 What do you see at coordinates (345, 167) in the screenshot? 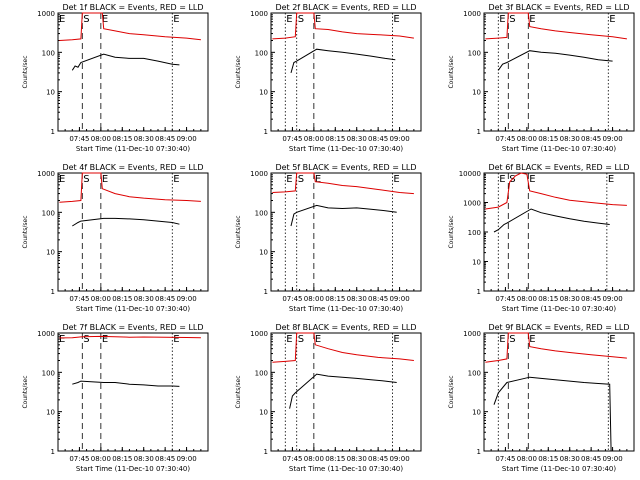
I see `chart-title: Det 5f BLACK = Events, RED = LLD` at bounding box center [345, 167].